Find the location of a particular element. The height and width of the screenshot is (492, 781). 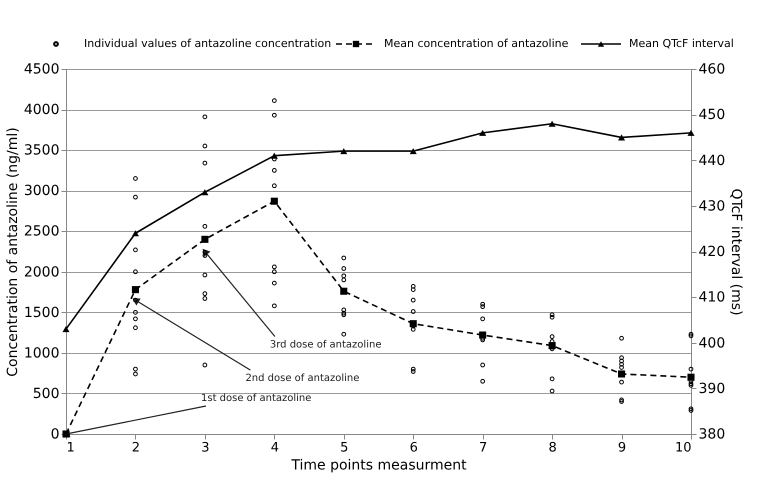

y2-tick-label: 460 is located at coordinates (712, 70).